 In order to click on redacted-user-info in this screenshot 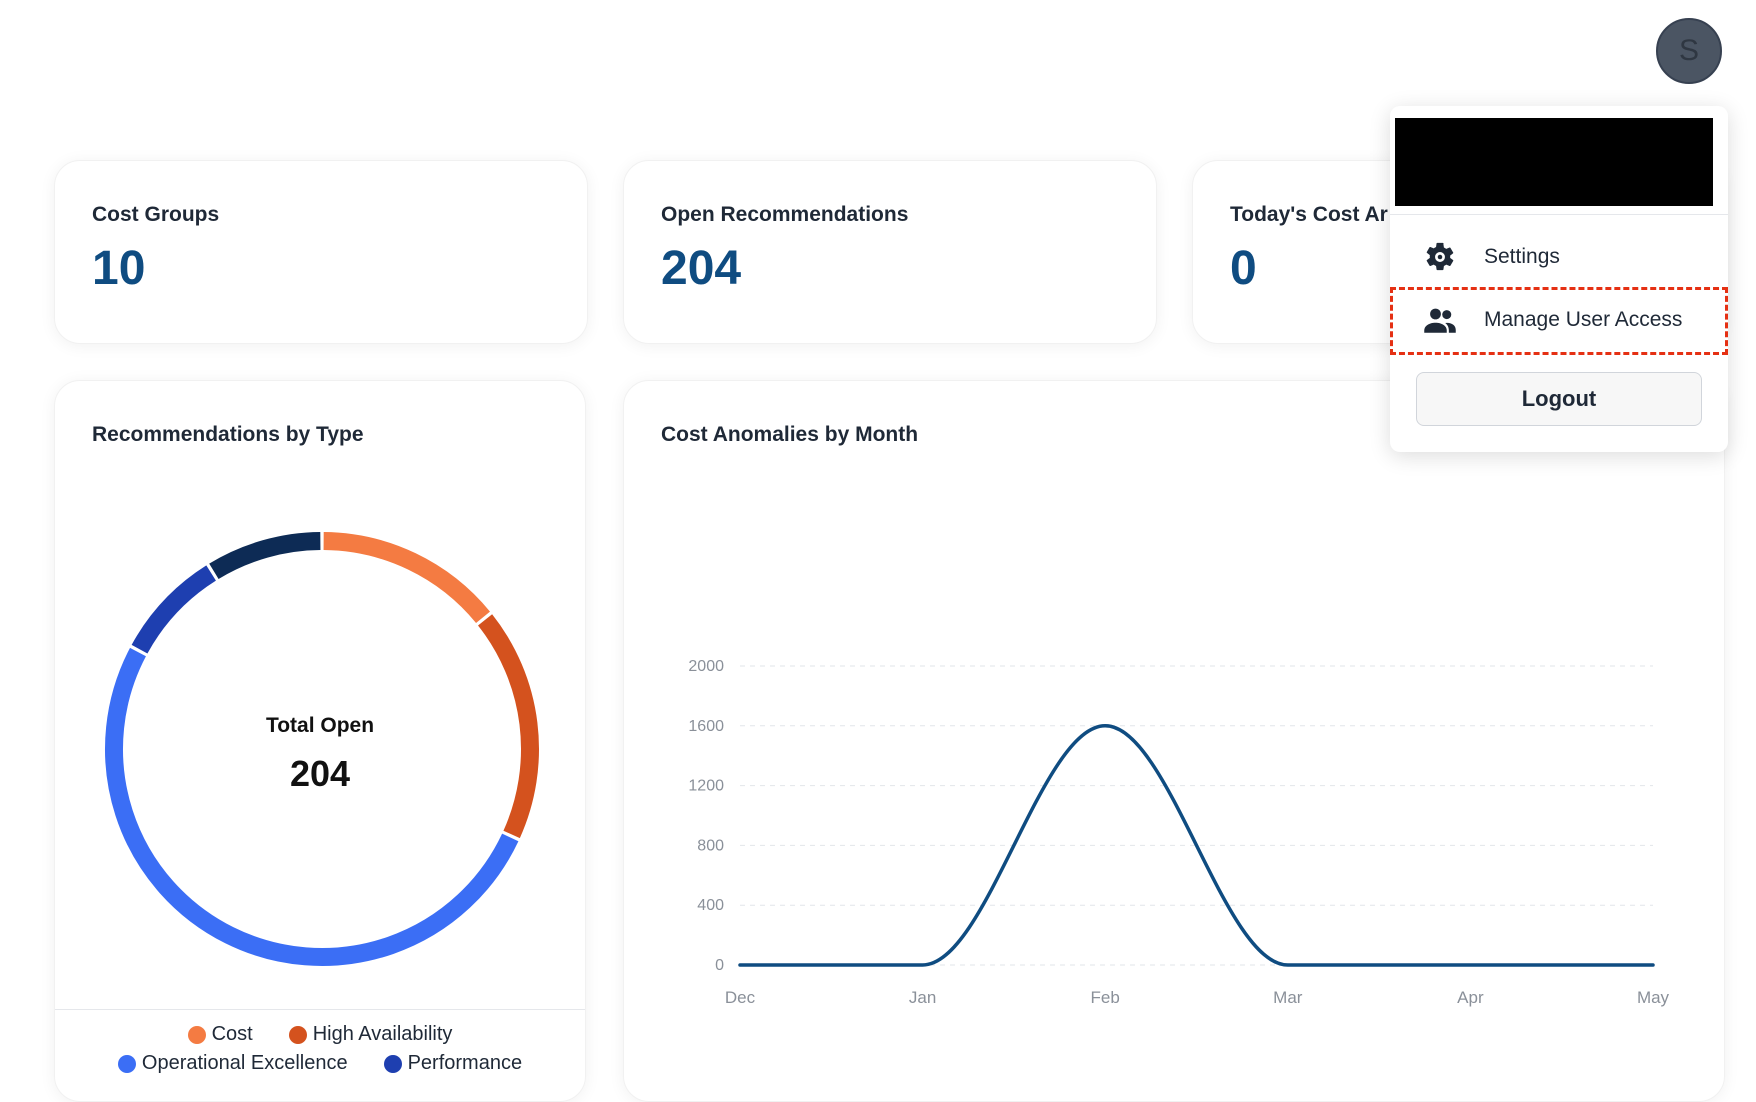, I will do `click(1554, 162)`.